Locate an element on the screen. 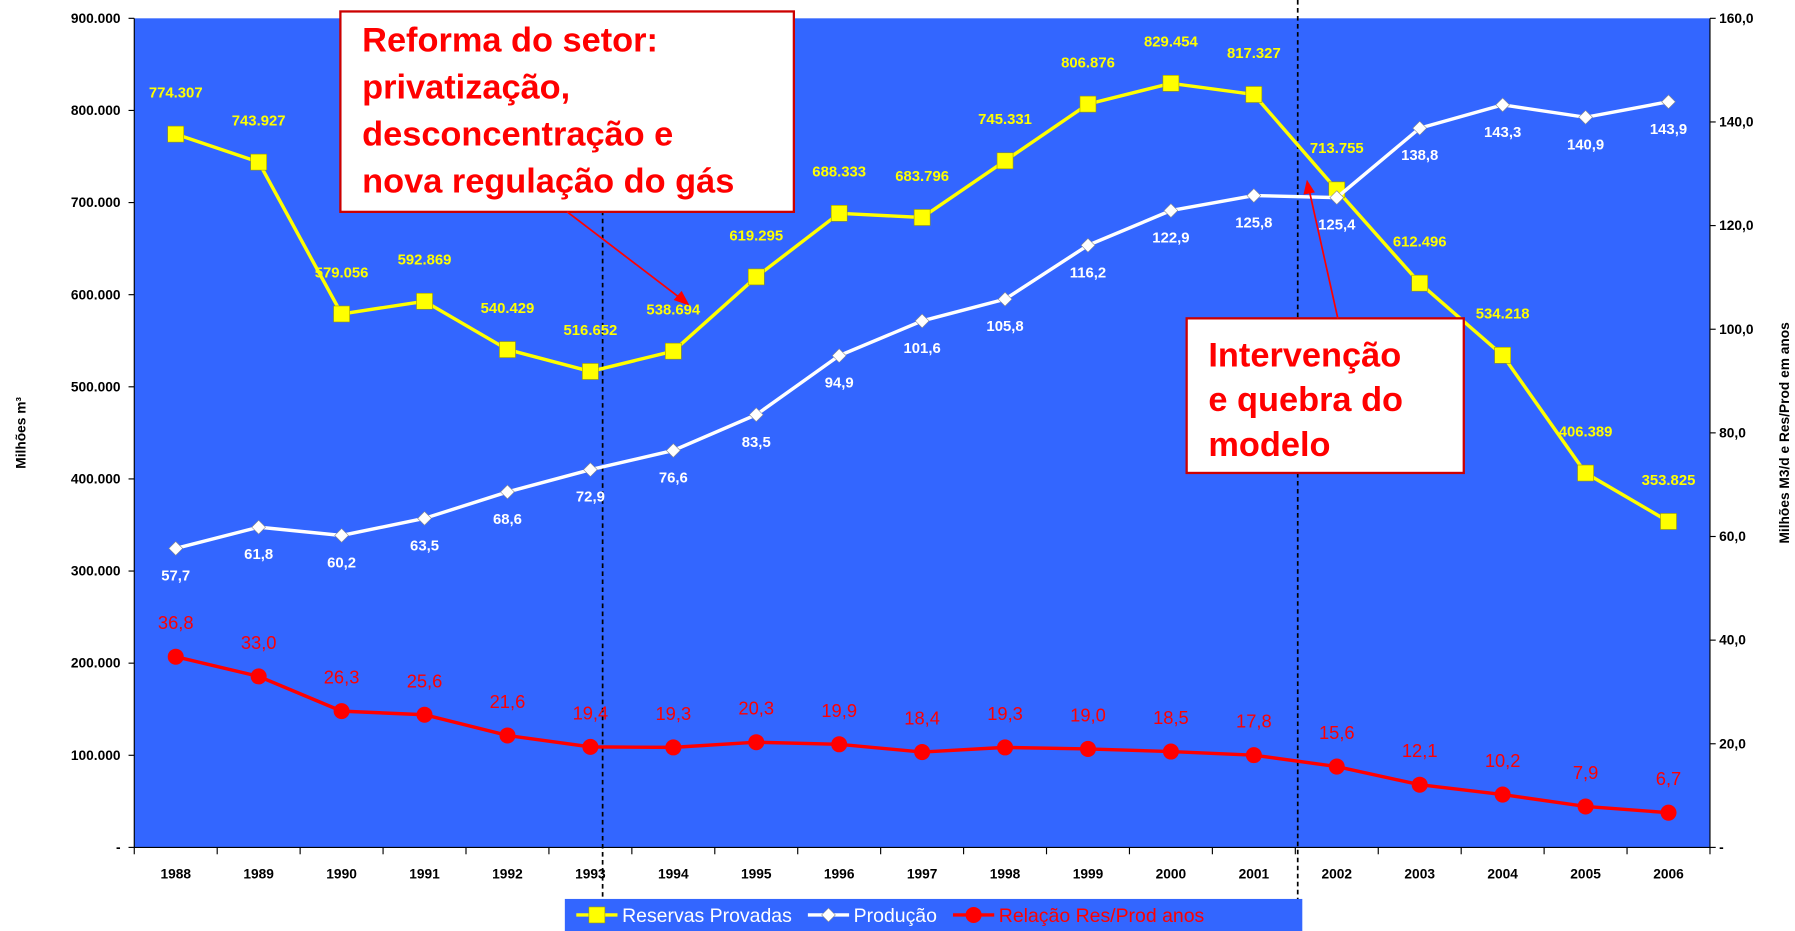 This screenshot has height=931, width=1795. x-tick-label: 2005 is located at coordinates (1585, 873).